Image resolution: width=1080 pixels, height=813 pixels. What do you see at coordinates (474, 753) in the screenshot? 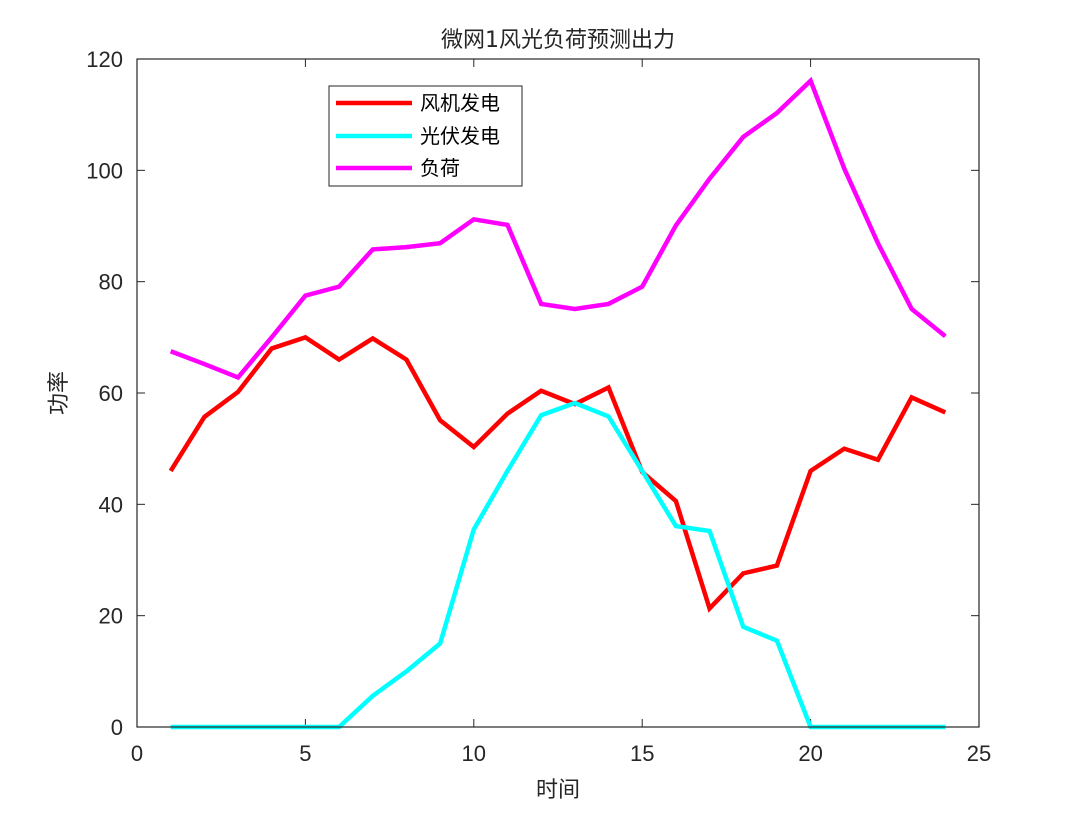
I see `x-tick-label: 10` at bounding box center [474, 753].